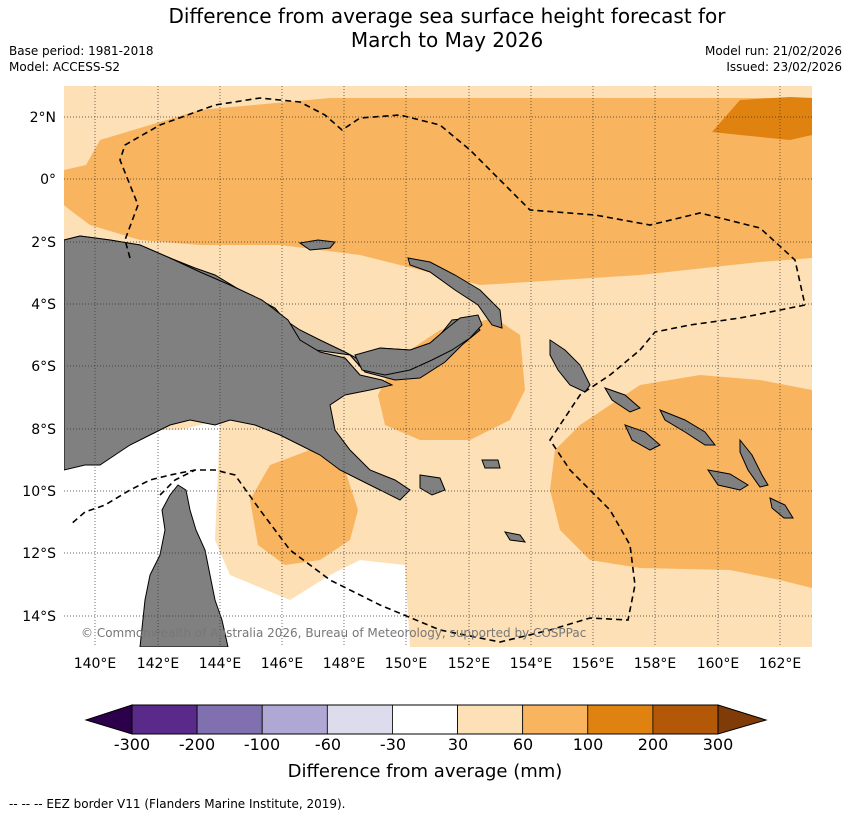 The image size is (850, 816). What do you see at coordinates (515, 537) in the screenshot?
I see `land-rossel` at bounding box center [515, 537].